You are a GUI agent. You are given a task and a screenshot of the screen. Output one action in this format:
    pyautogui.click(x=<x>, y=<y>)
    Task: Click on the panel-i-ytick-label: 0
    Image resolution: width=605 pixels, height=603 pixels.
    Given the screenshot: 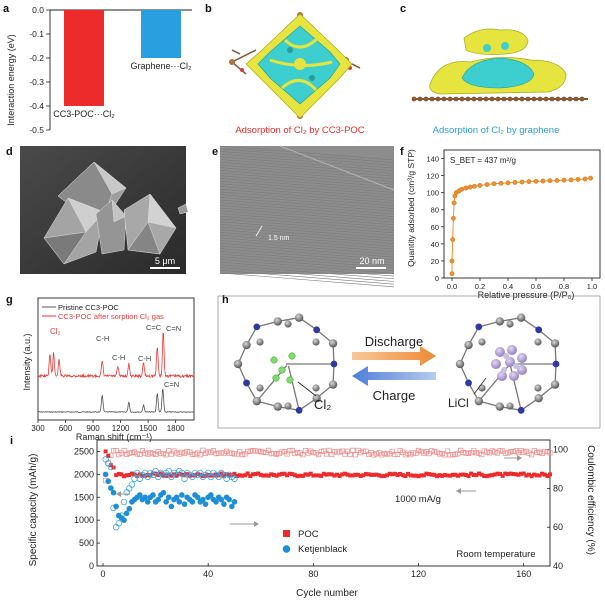 What is the action you would take?
    pyautogui.click(x=91, y=566)
    